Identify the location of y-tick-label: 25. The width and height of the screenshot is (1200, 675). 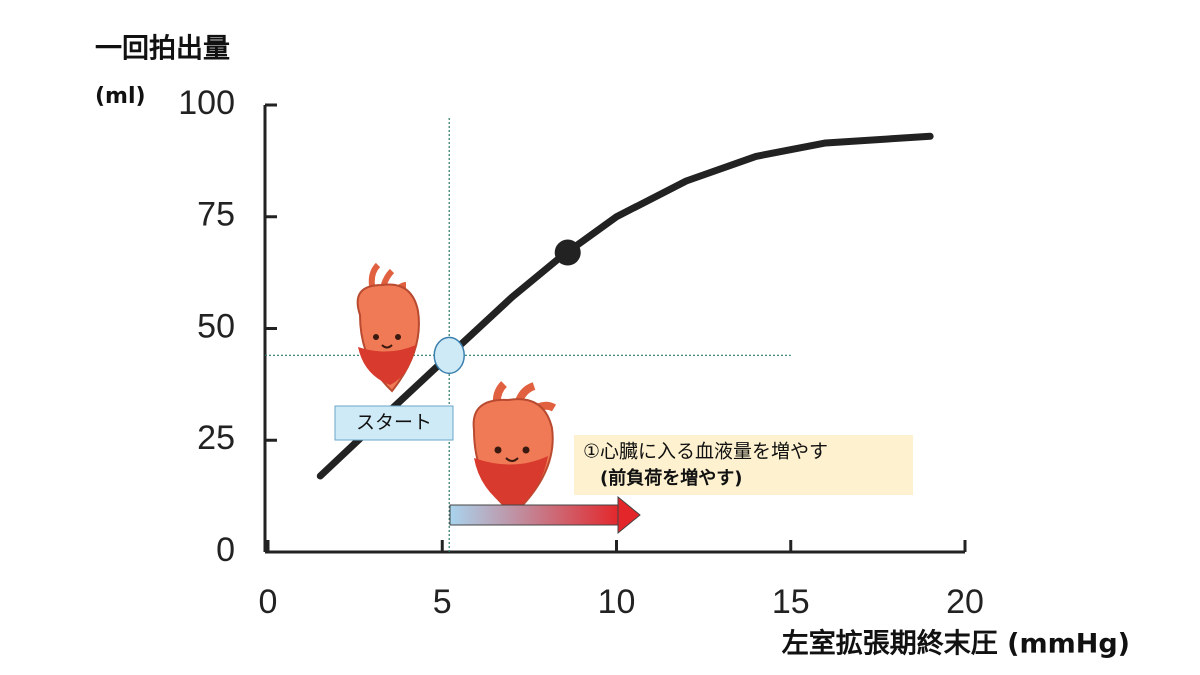
(216, 438).